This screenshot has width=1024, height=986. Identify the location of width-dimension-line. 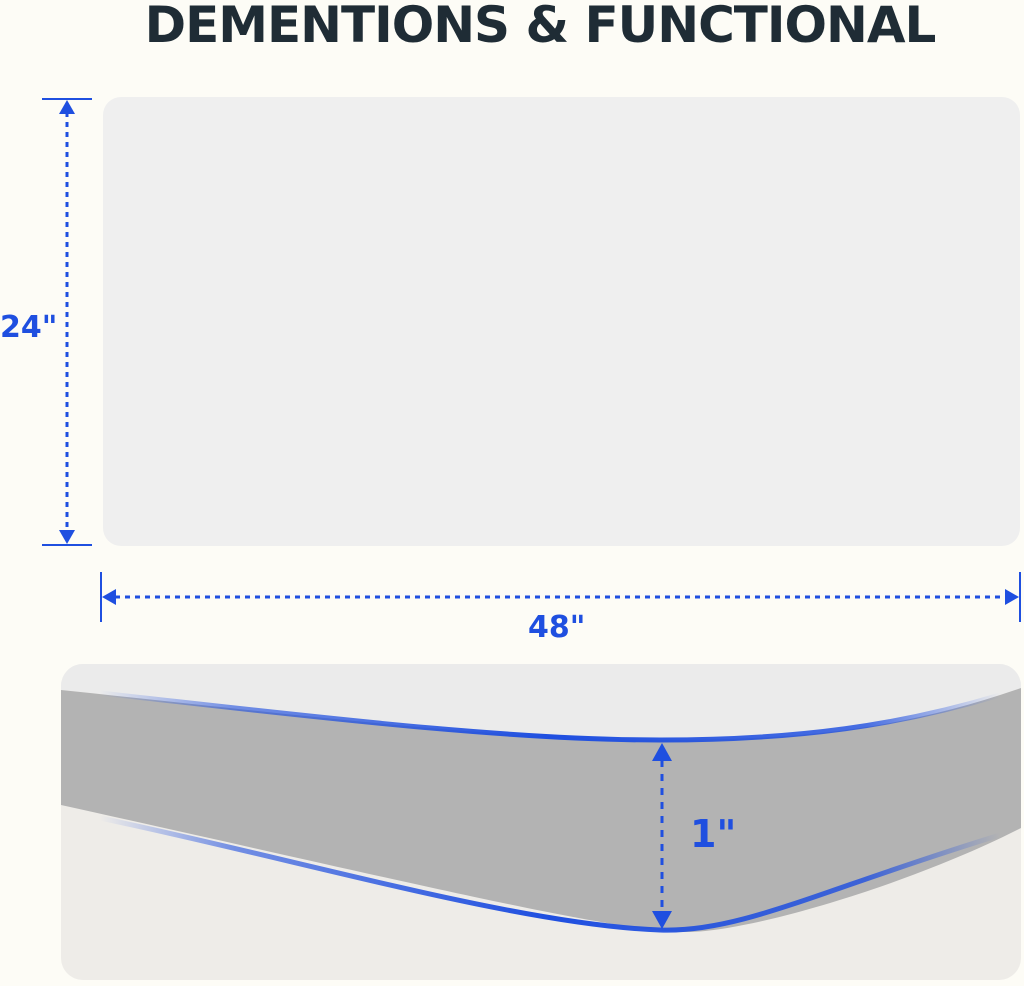
(560, 597).